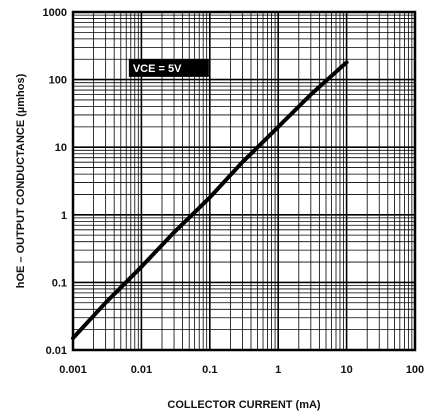 This screenshot has height=417, width=441. What do you see at coordinates (59, 283) in the screenshot?
I see `y-tick-label: 0.1` at bounding box center [59, 283].